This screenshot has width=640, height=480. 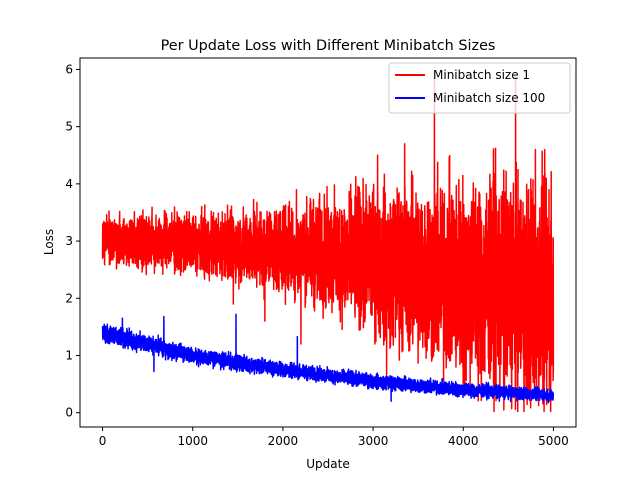 What do you see at coordinates (69, 355) in the screenshot?
I see `y-tick-label: 1` at bounding box center [69, 355].